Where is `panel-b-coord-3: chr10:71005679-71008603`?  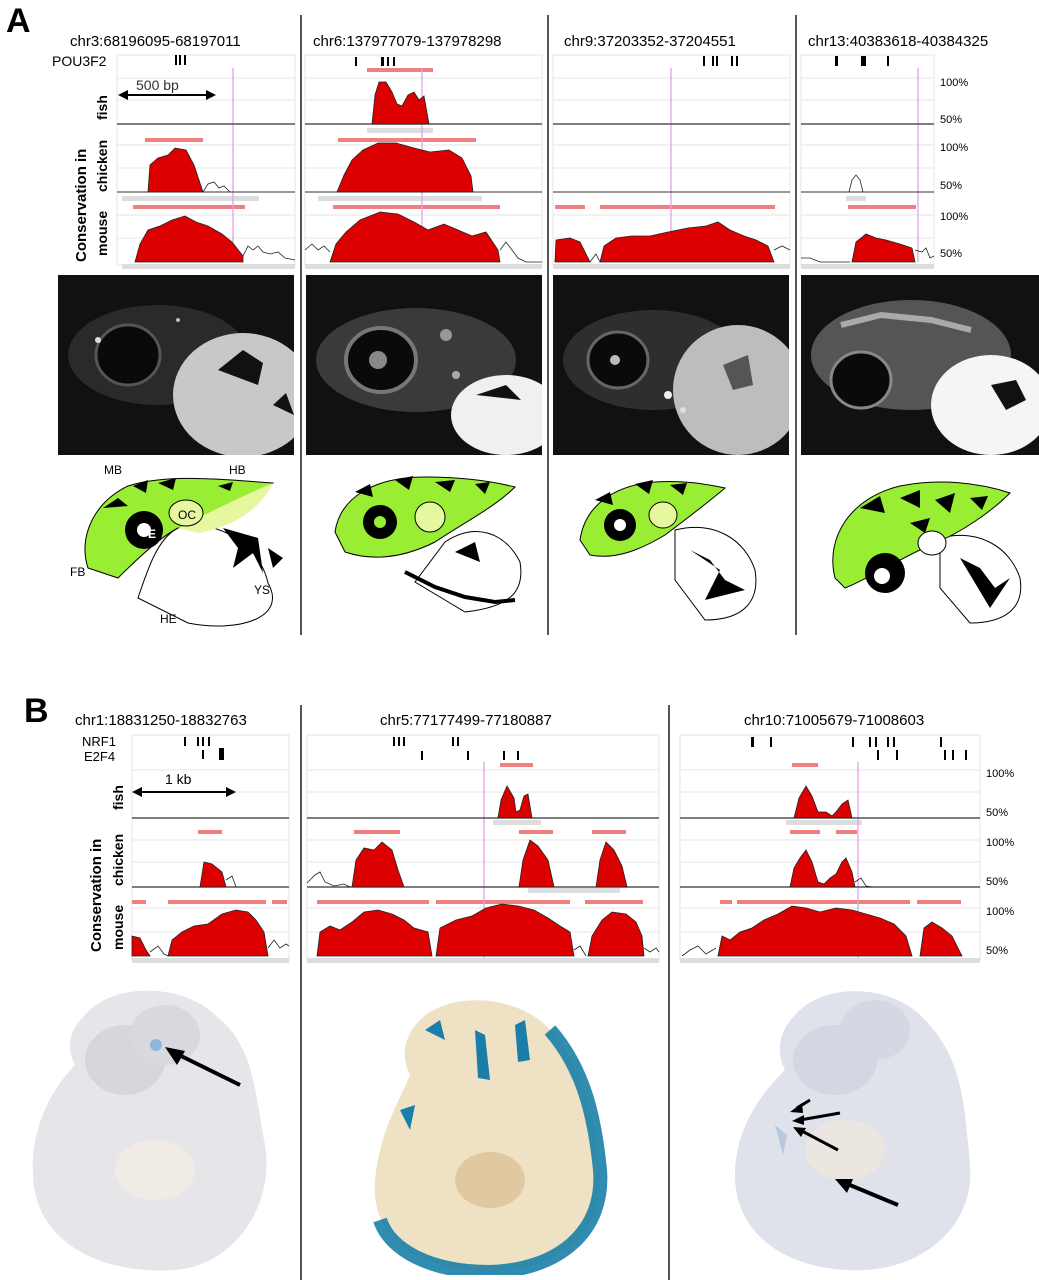 panel-b-coord-3: chr10:71005679-71008603 is located at coordinates (834, 720).